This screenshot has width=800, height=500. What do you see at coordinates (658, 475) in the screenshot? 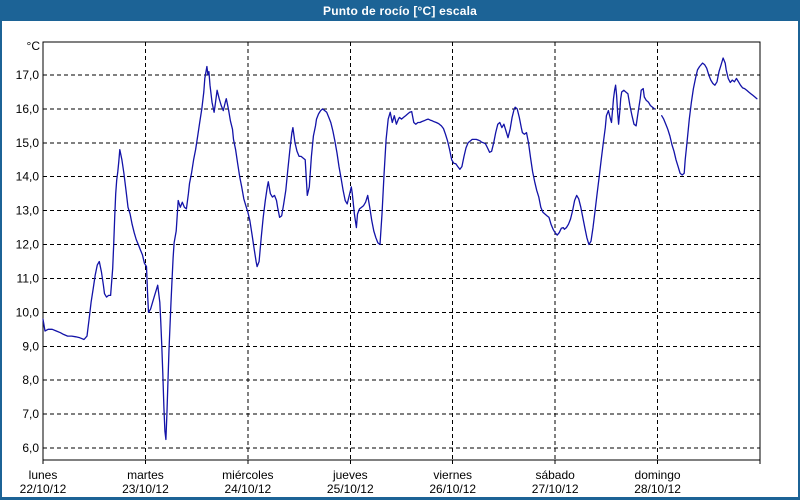
I see `x-day-label: domingo` at bounding box center [658, 475].